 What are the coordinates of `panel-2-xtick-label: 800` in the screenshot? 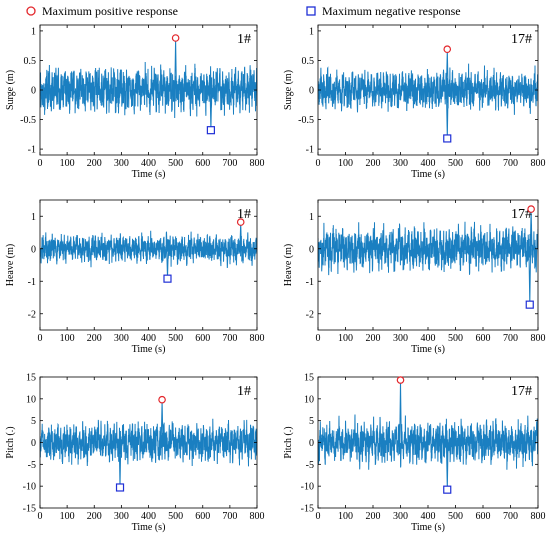 It's located at (538, 163).